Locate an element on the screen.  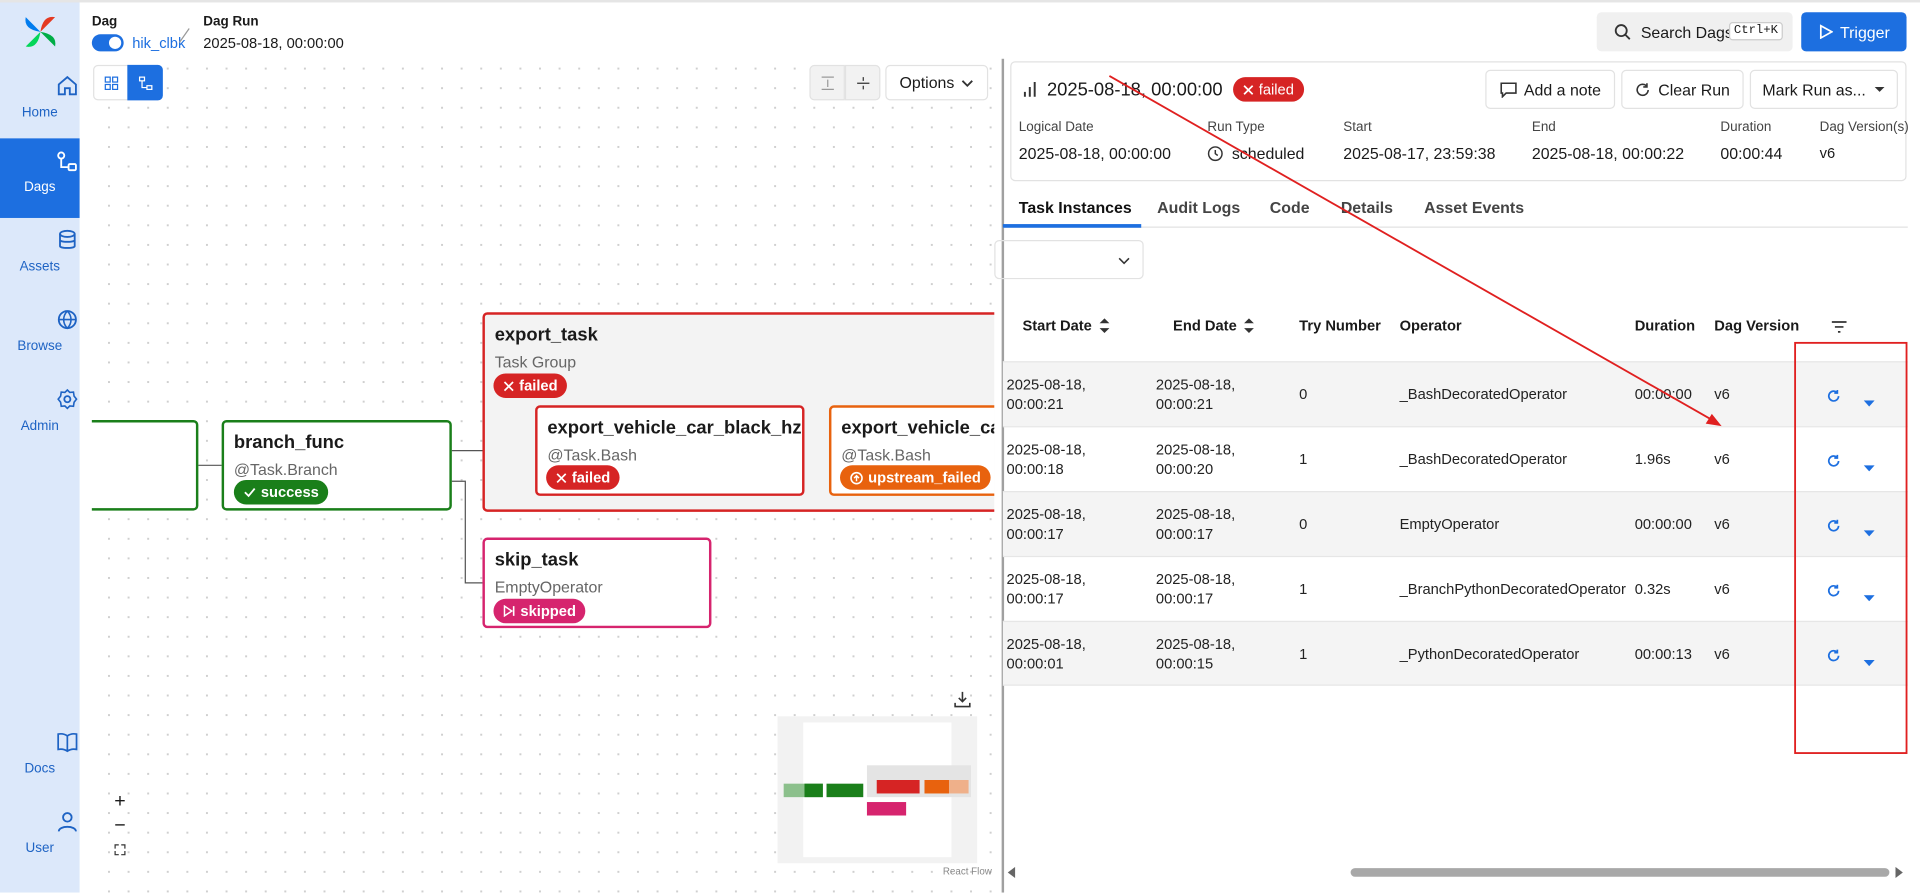
tab: Audit Logs is located at coordinates (1199, 207).